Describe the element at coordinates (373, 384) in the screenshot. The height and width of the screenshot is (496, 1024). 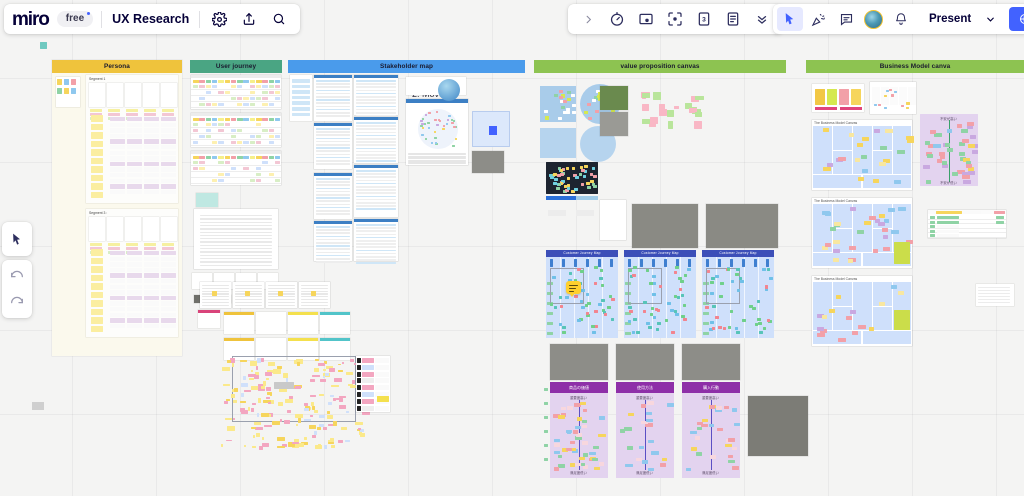
I see `affinity-summary-table` at that location.